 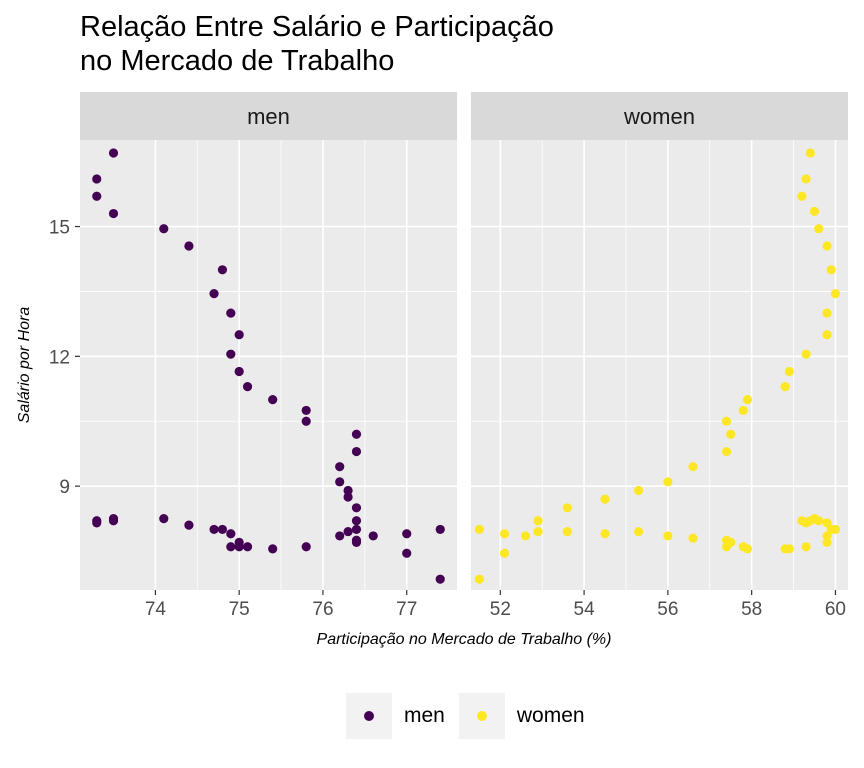 What do you see at coordinates (24, 365) in the screenshot?
I see `y-axis-title: Salário por Hora` at bounding box center [24, 365].